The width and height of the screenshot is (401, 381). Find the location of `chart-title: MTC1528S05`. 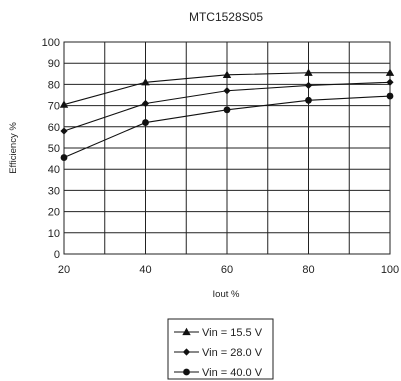

chart-title: MTC1528S05 is located at coordinates (226, 17).